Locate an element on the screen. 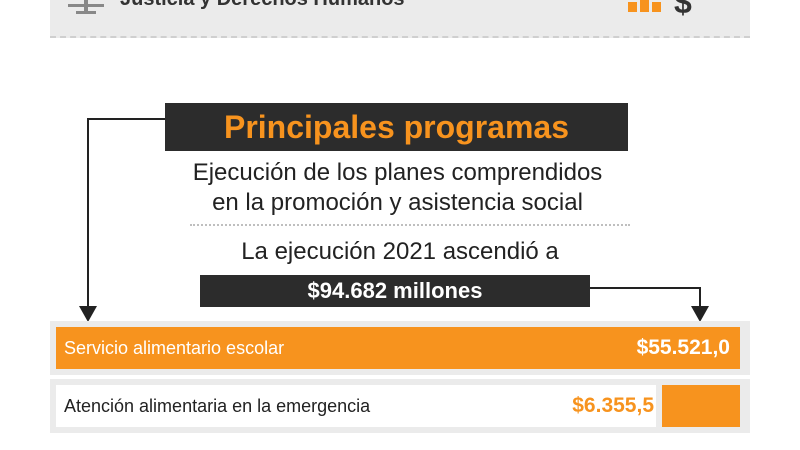 The height and width of the screenshot is (450, 800). subtitle-line-1: Ejecución de los planes comprendidos is located at coordinates (397, 172).